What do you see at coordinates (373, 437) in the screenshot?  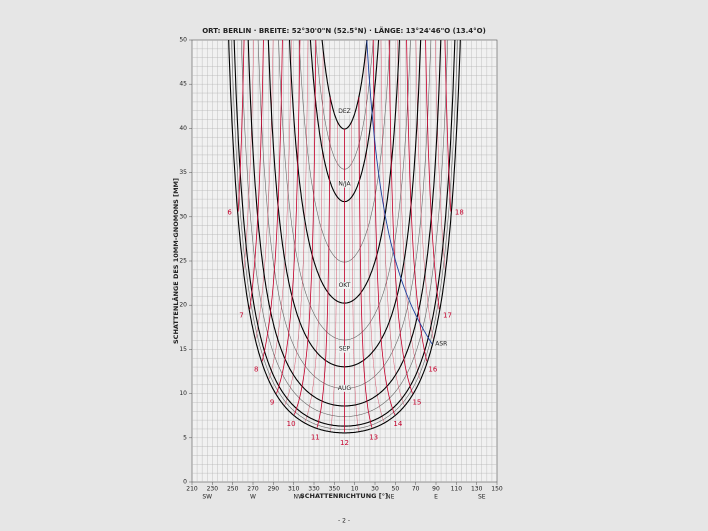 I see `hour-label: 13` at bounding box center [373, 437].